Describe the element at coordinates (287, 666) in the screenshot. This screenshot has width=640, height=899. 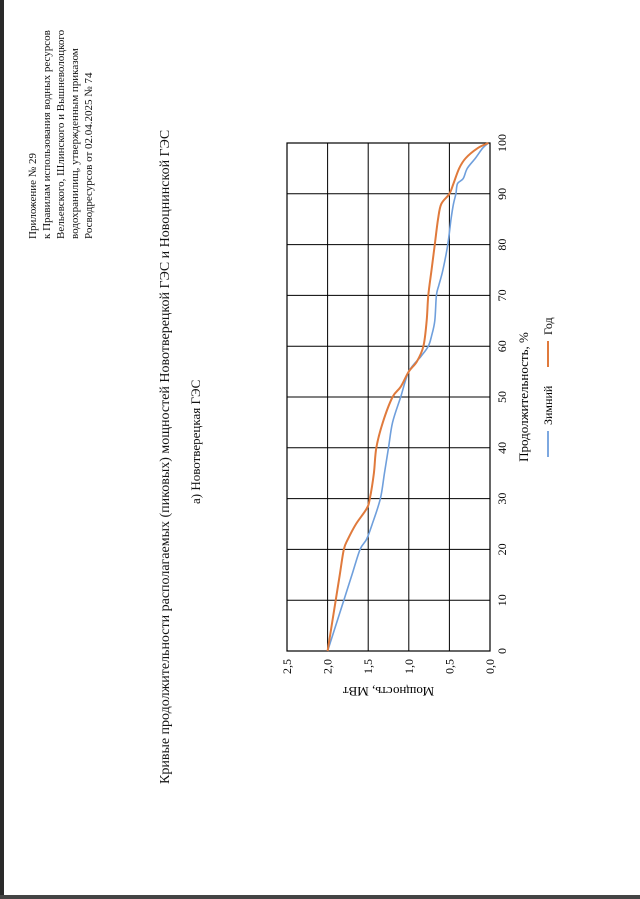
I see `y-tick-label: 2,5` at that location.